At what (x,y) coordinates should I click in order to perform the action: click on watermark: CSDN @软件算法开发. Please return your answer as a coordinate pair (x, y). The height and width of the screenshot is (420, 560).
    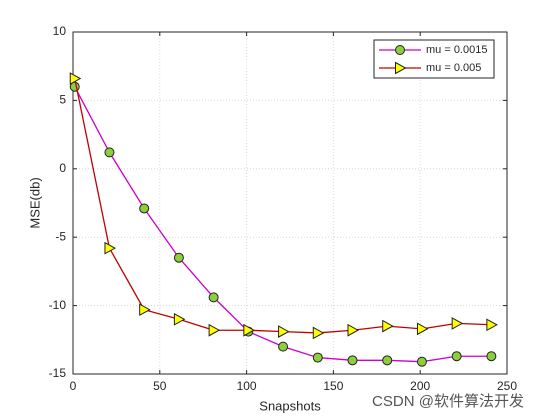
    Looking at the image, I should click on (448, 401).